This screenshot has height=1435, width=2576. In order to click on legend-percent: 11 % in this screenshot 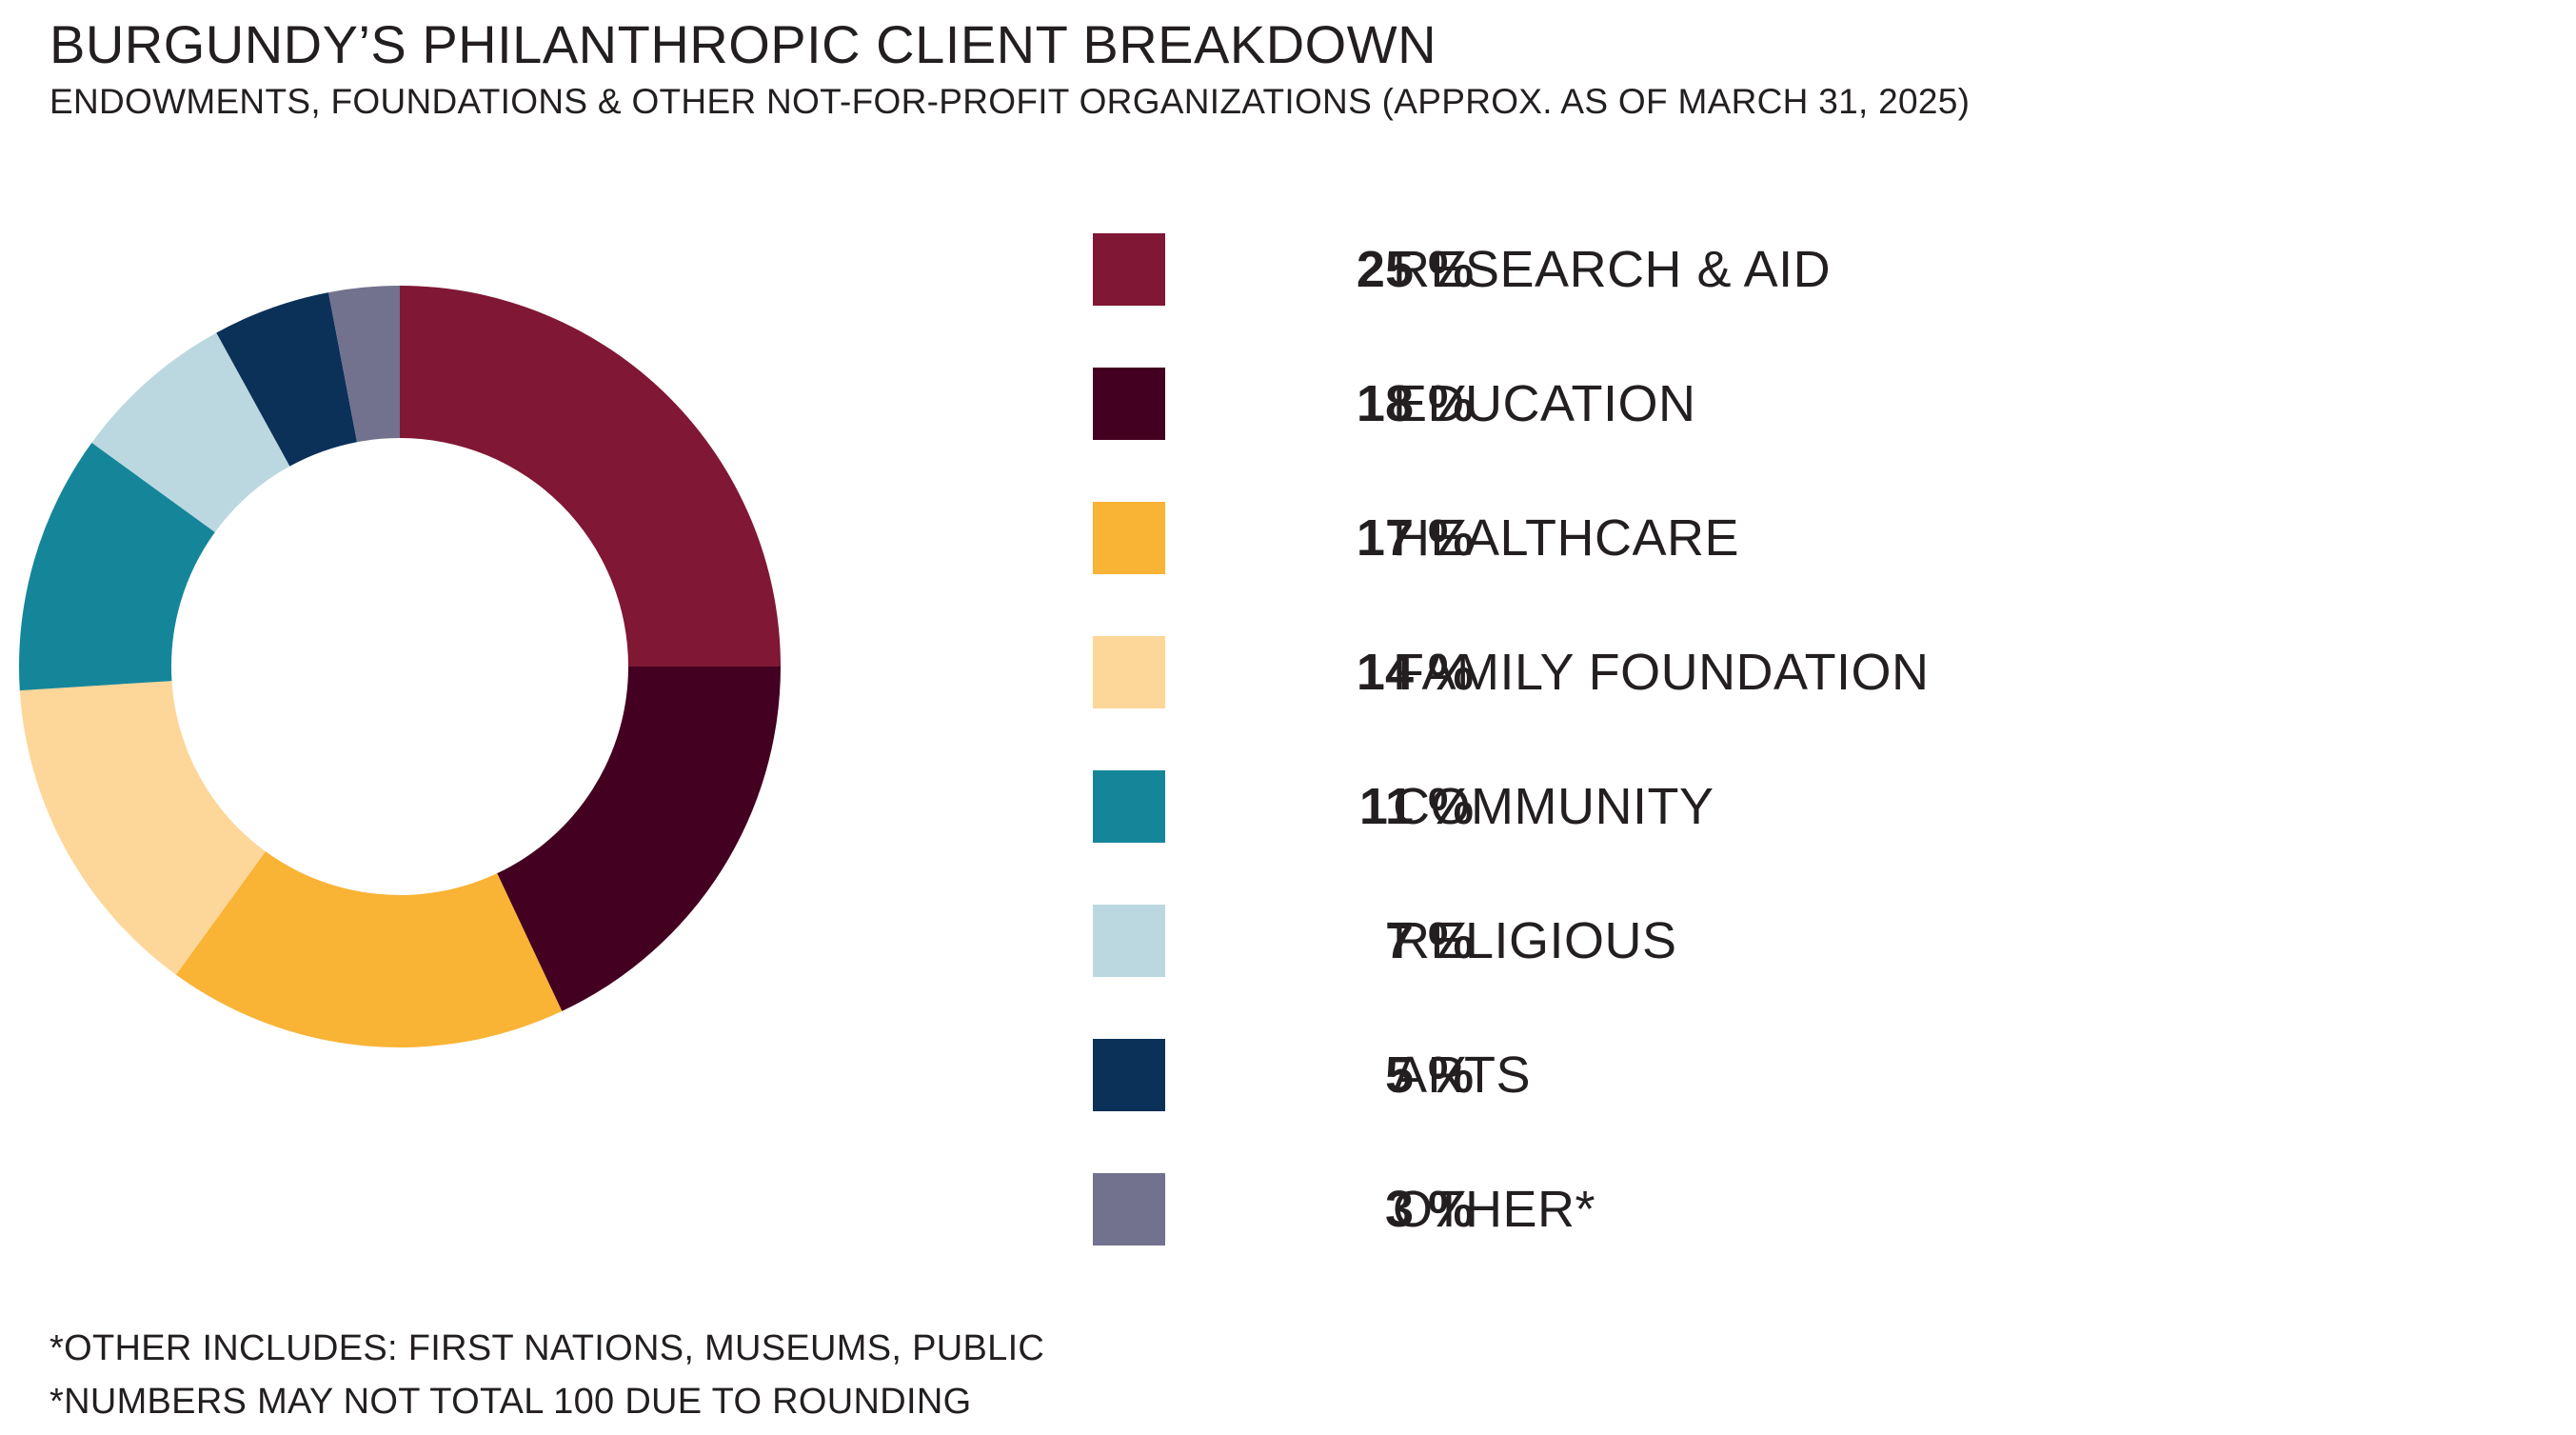, I will do `click(1416, 806)`.